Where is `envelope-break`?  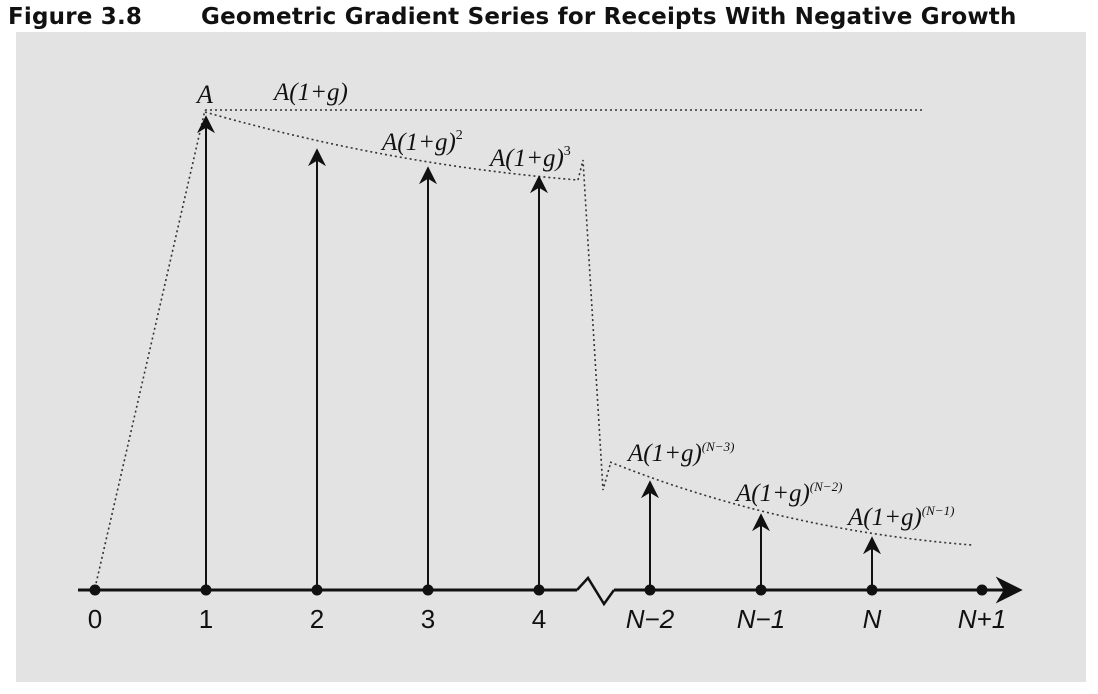
envelope-break is located at coordinates (594, 325).